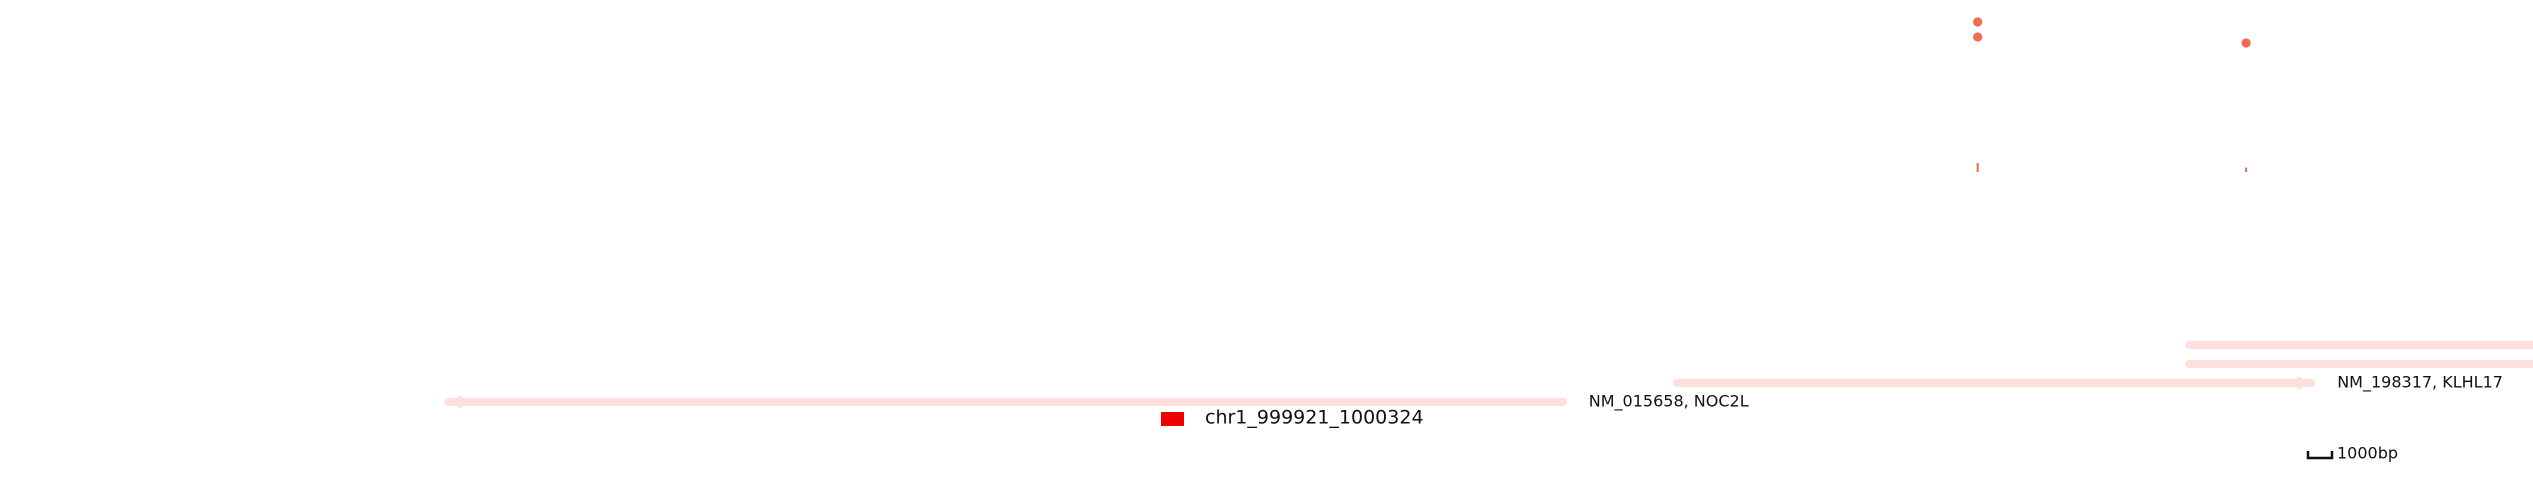 The height and width of the screenshot is (482, 2533). I want to click on scale-bar-line, so click(2320, 455).